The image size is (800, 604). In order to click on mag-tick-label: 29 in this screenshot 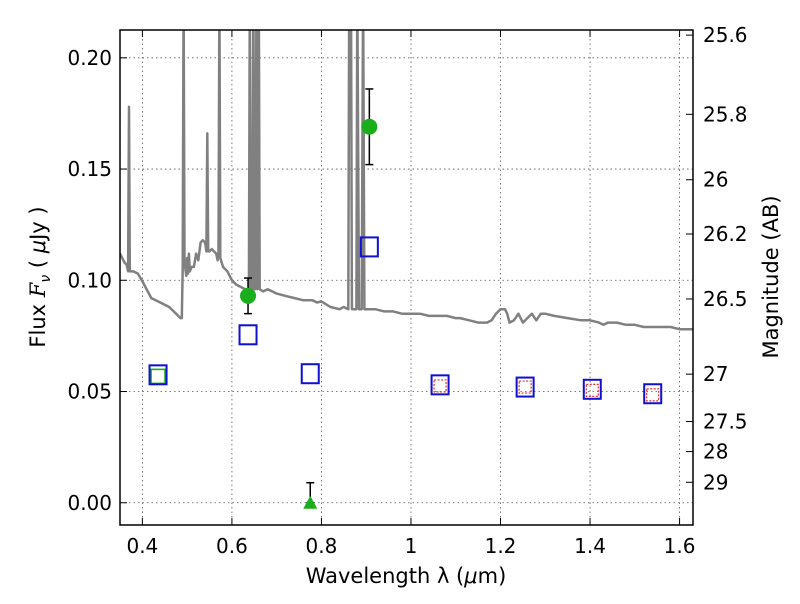, I will do `click(715, 482)`.